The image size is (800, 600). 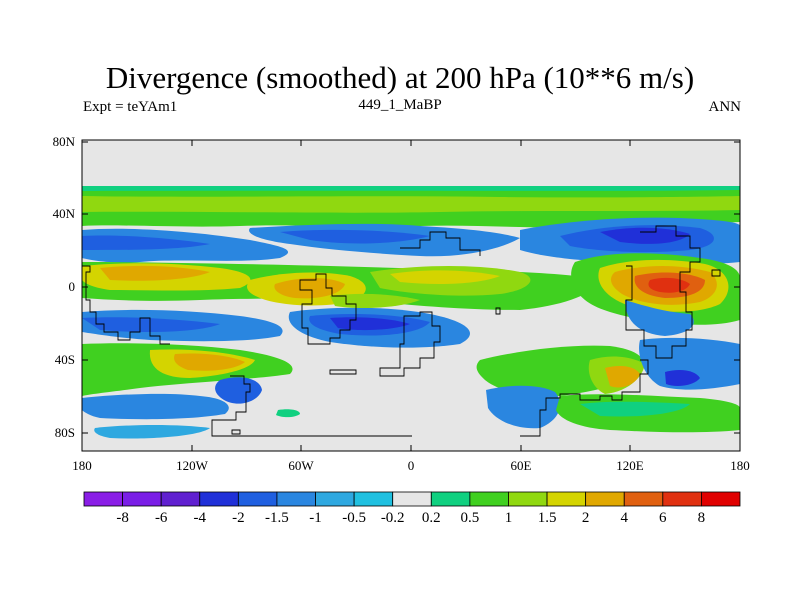 I want to click on colorbar-label: 0.2, so click(x=431, y=518).